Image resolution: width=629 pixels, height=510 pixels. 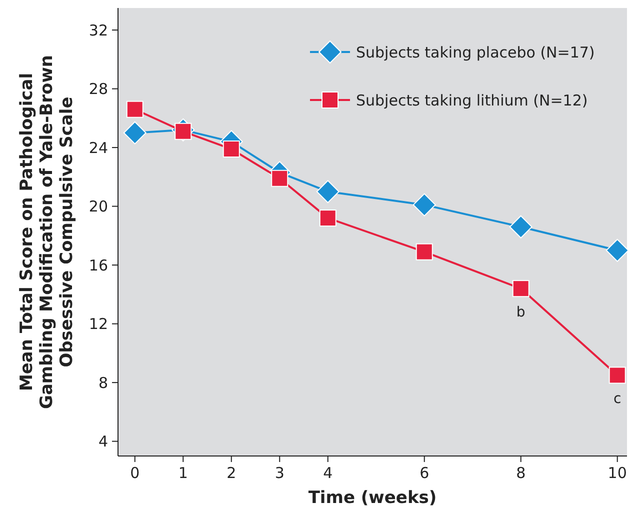 What do you see at coordinates (279, 473) in the screenshot?
I see `x-tick-label: 3` at bounding box center [279, 473].